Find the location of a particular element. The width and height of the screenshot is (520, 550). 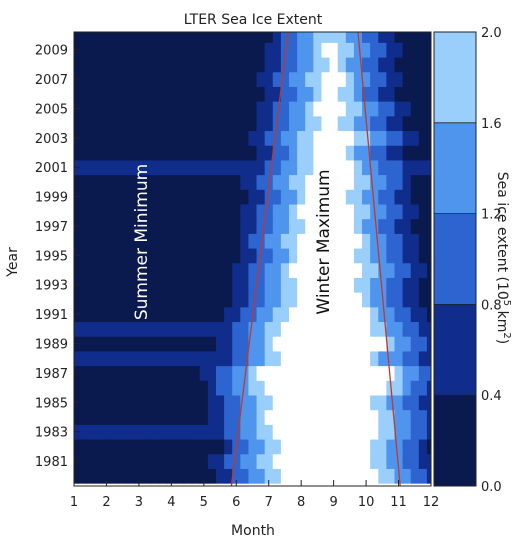

x-axis-label: Month is located at coordinates (253, 531).